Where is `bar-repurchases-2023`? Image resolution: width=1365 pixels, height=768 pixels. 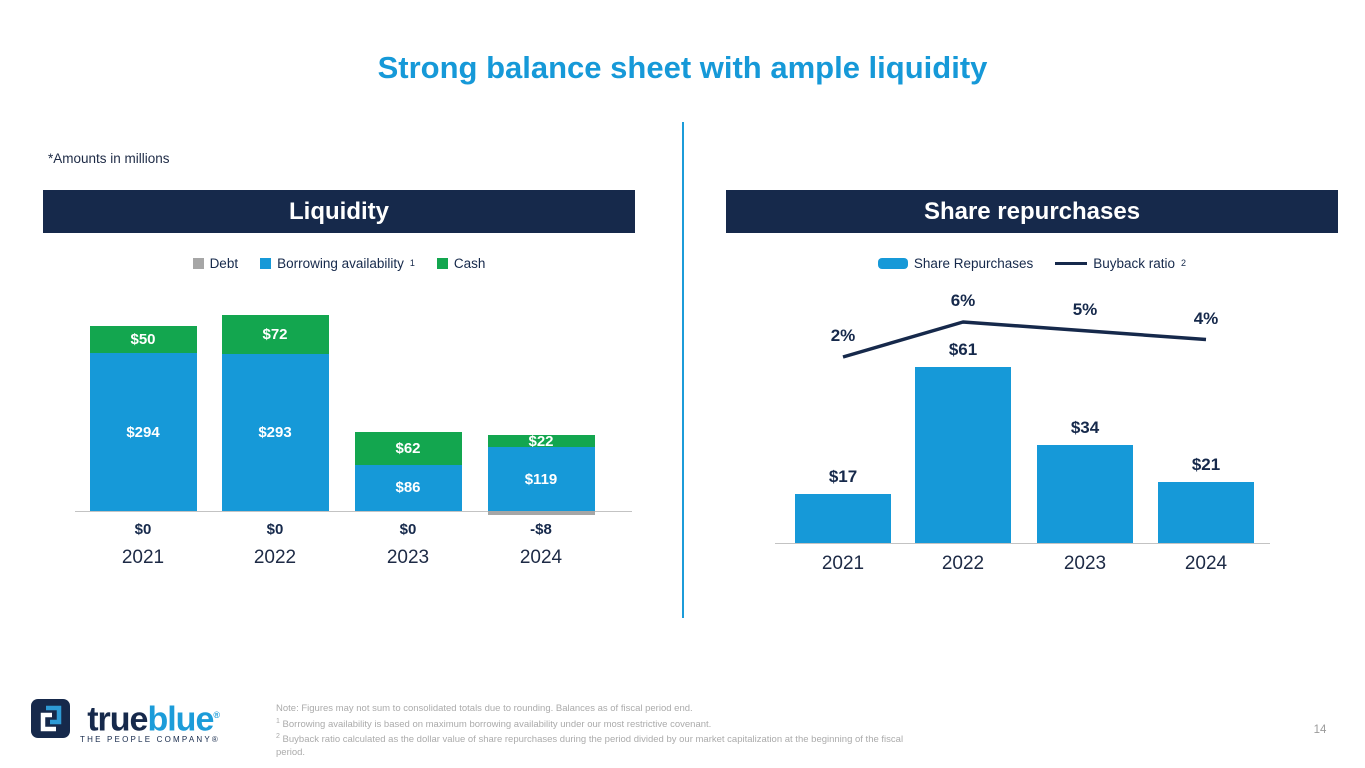 bar-repurchases-2023 is located at coordinates (1085, 493).